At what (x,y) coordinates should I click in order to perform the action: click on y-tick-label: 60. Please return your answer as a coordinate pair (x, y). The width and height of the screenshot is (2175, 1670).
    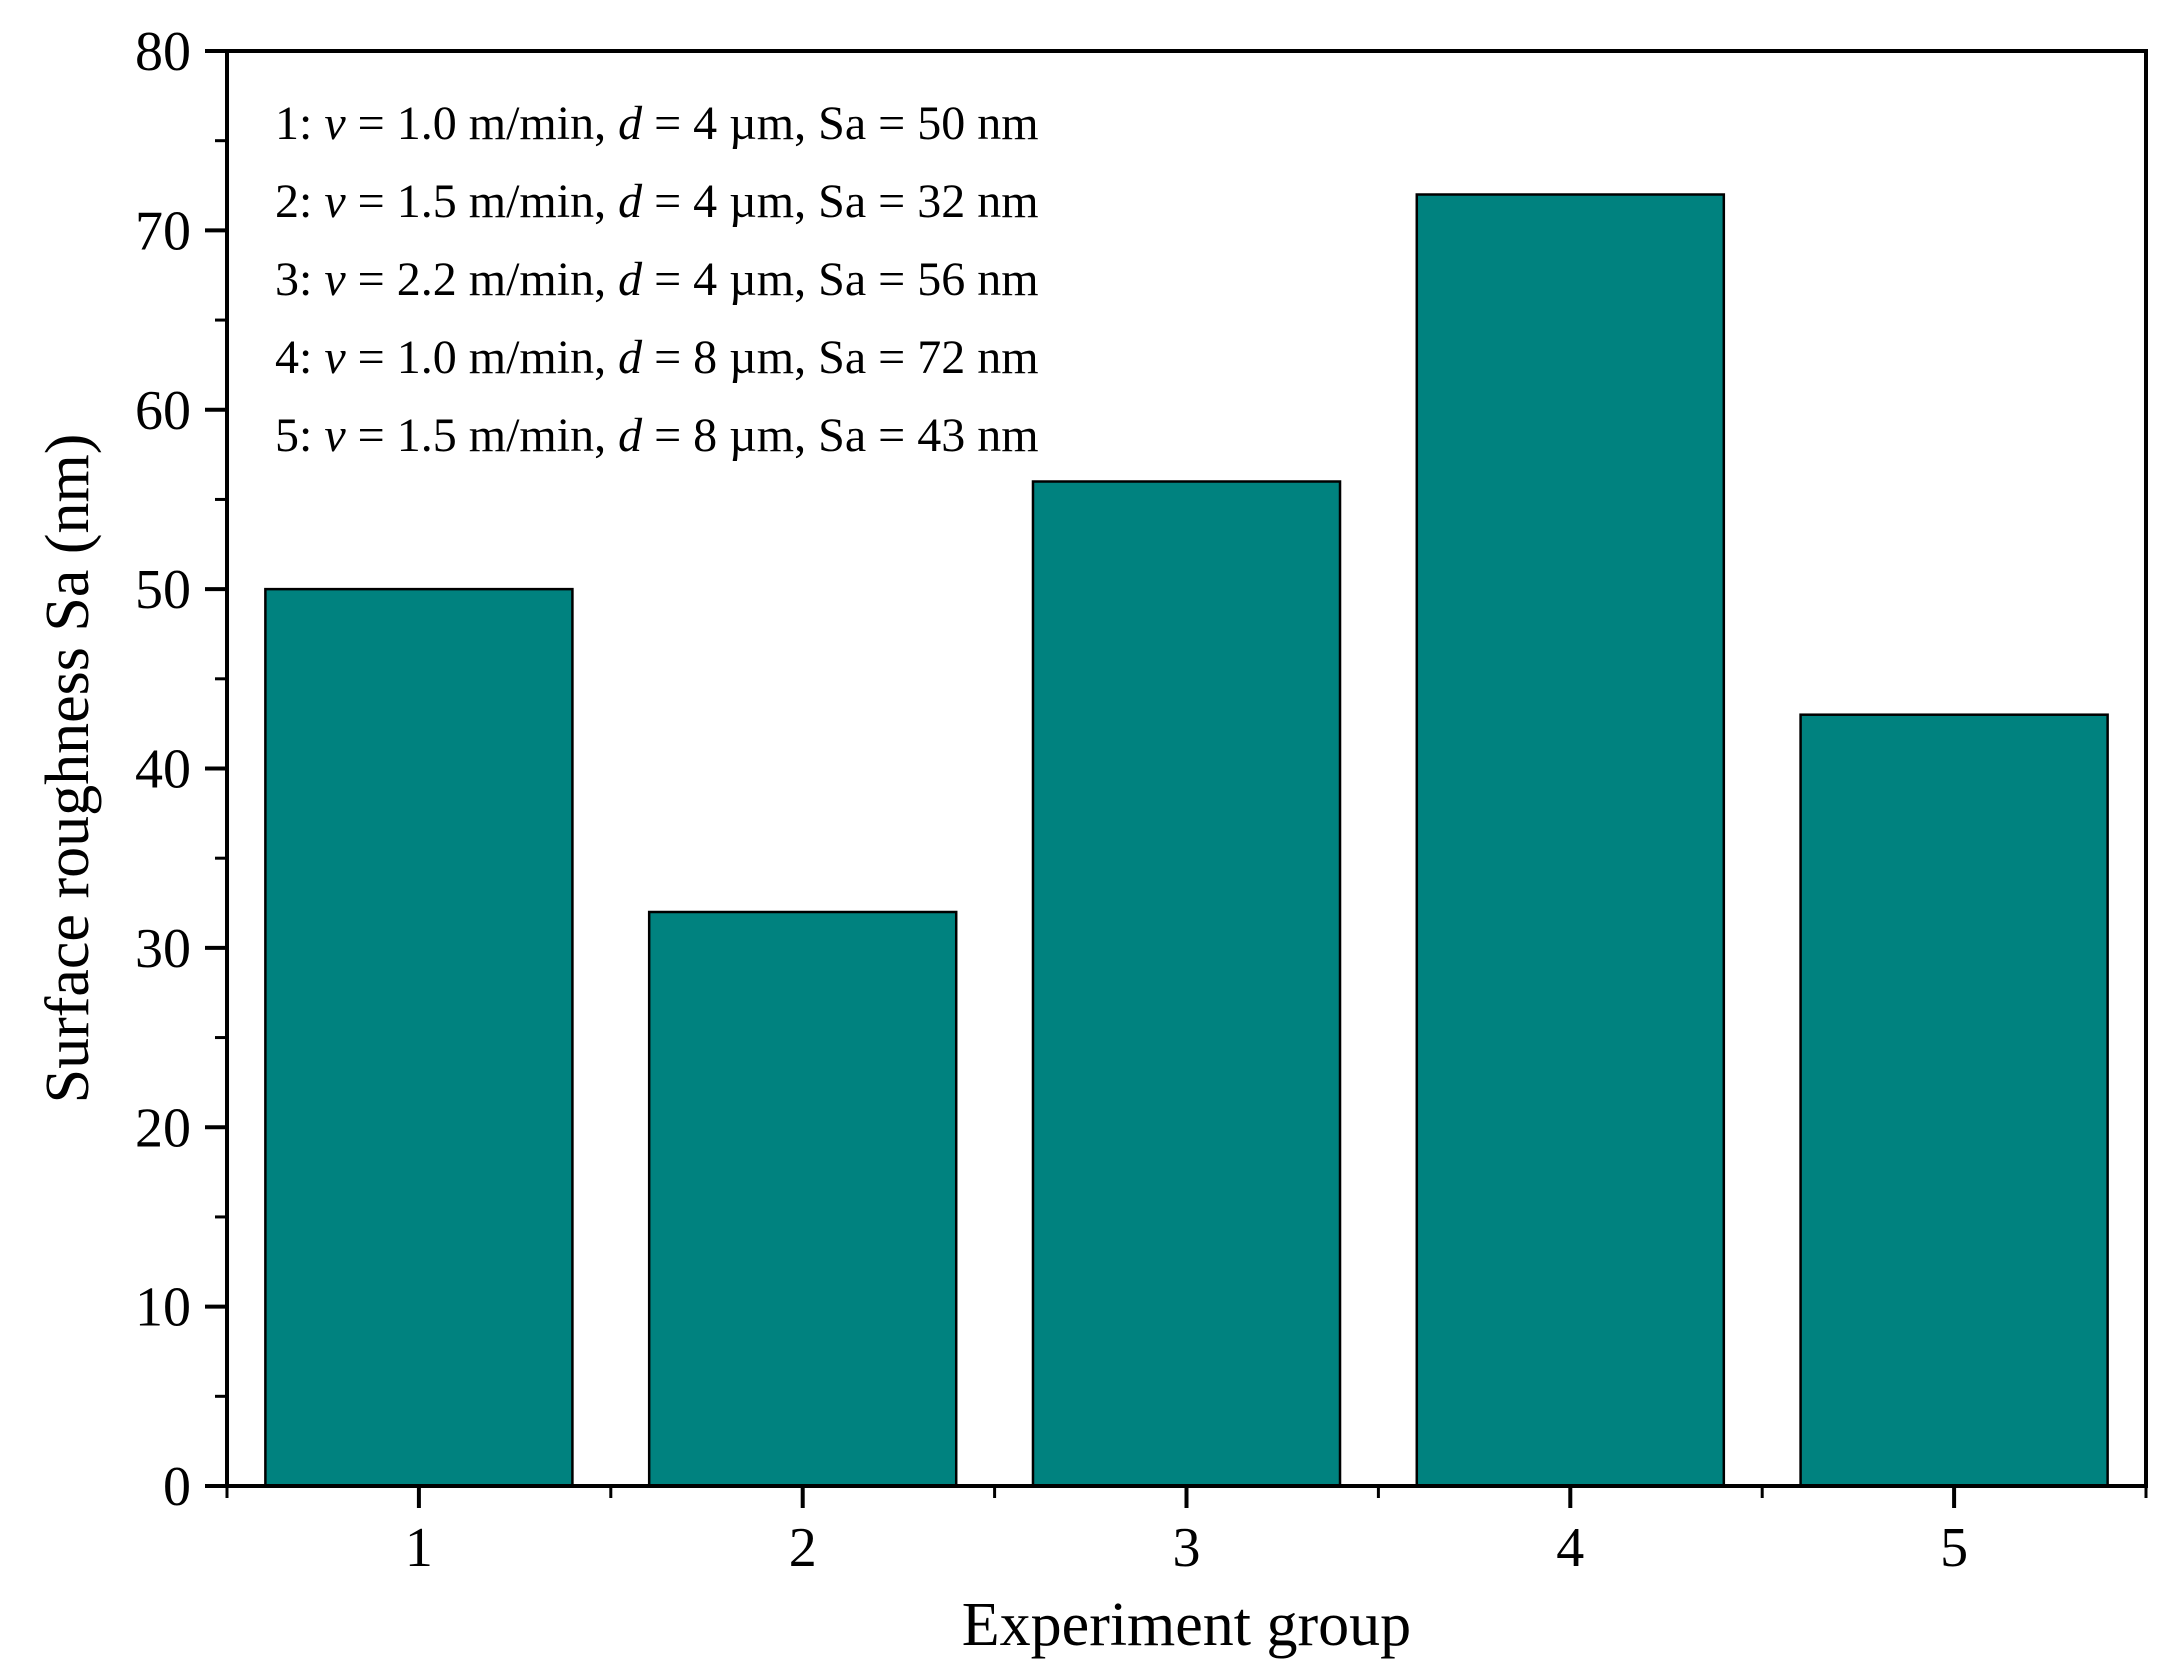
    Looking at the image, I should click on (163, 411).